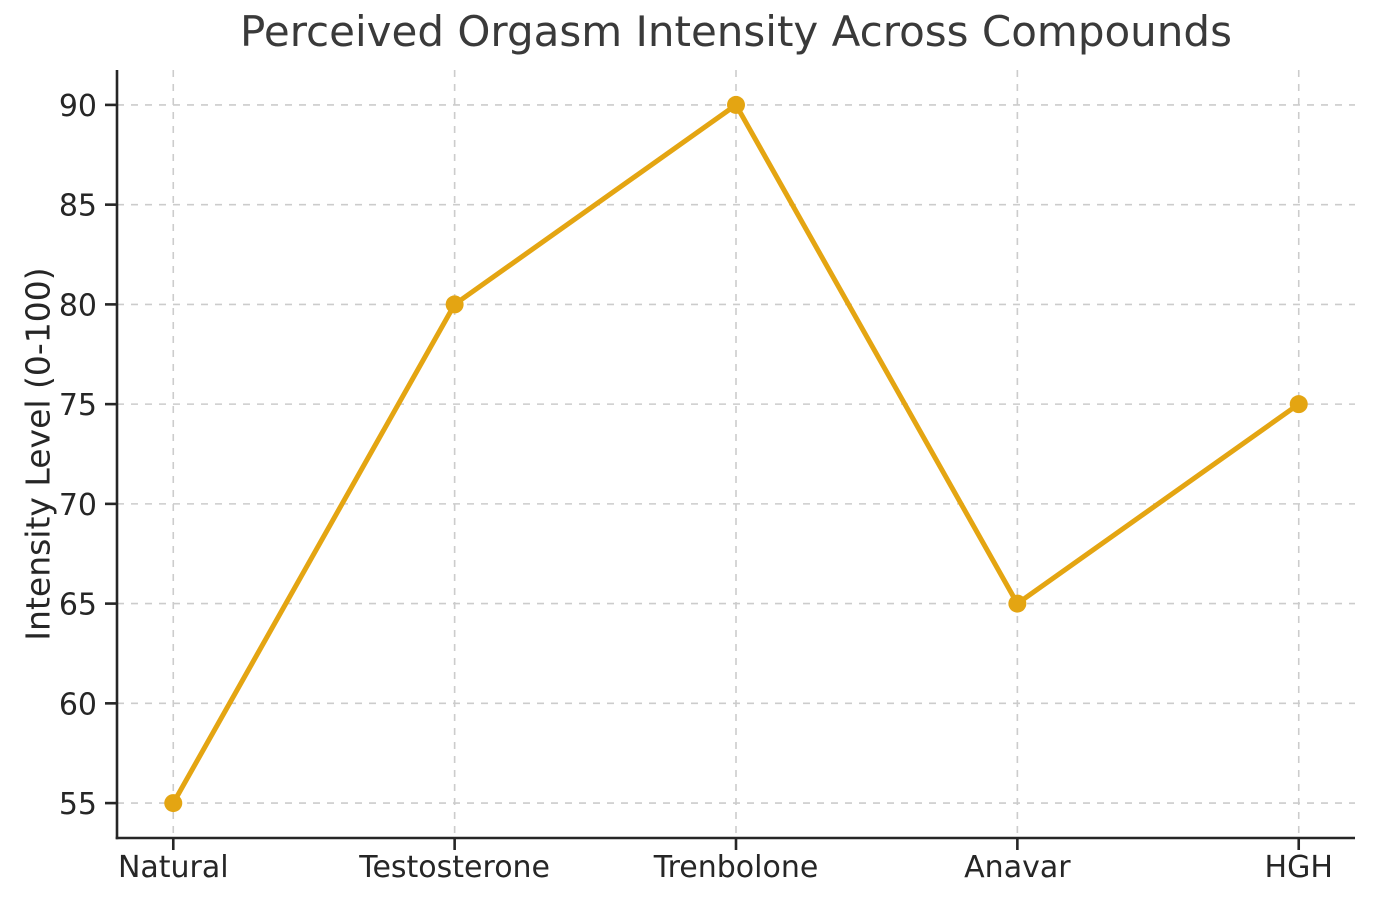 The image size is (1376, 903). I want to click on x-tick-label: HGH, so click(1299, 867).